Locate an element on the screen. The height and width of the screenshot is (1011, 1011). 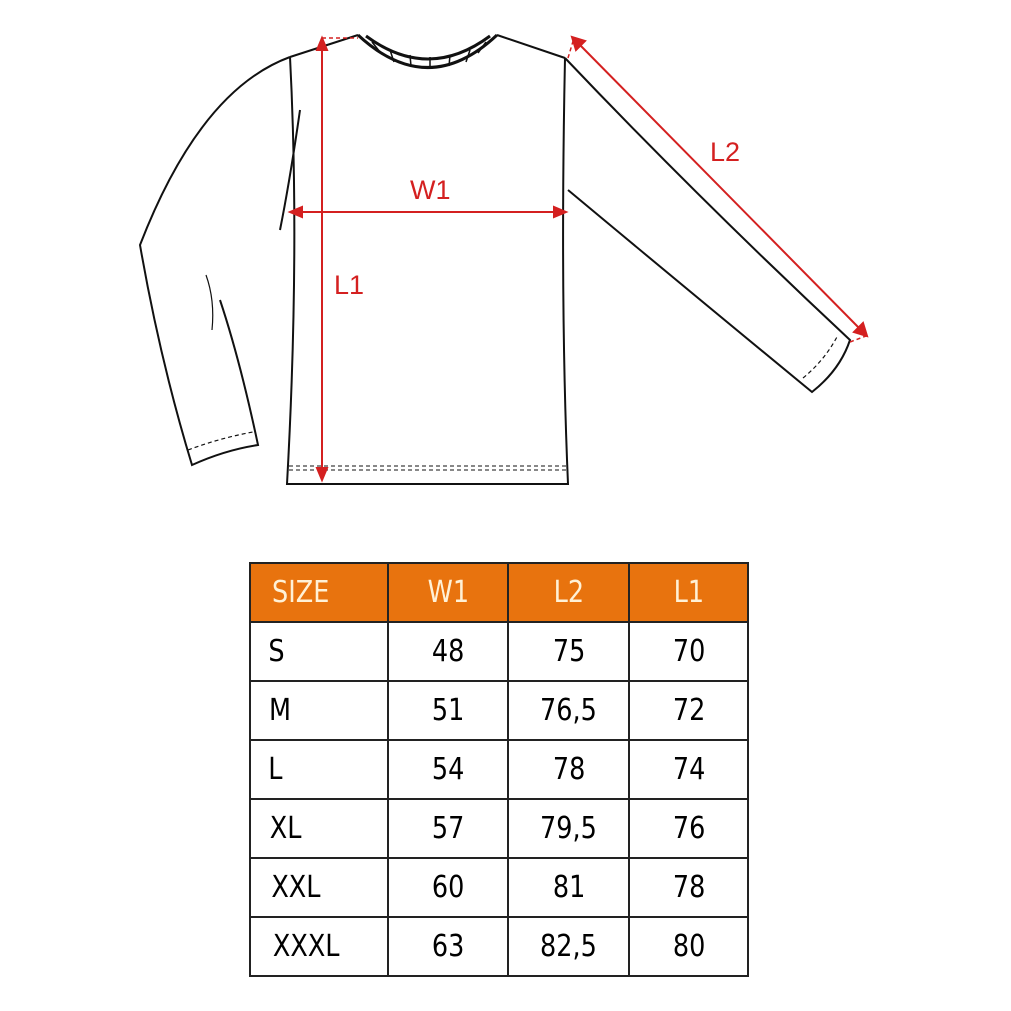
shirt-body is located at coordinates (427, 259).